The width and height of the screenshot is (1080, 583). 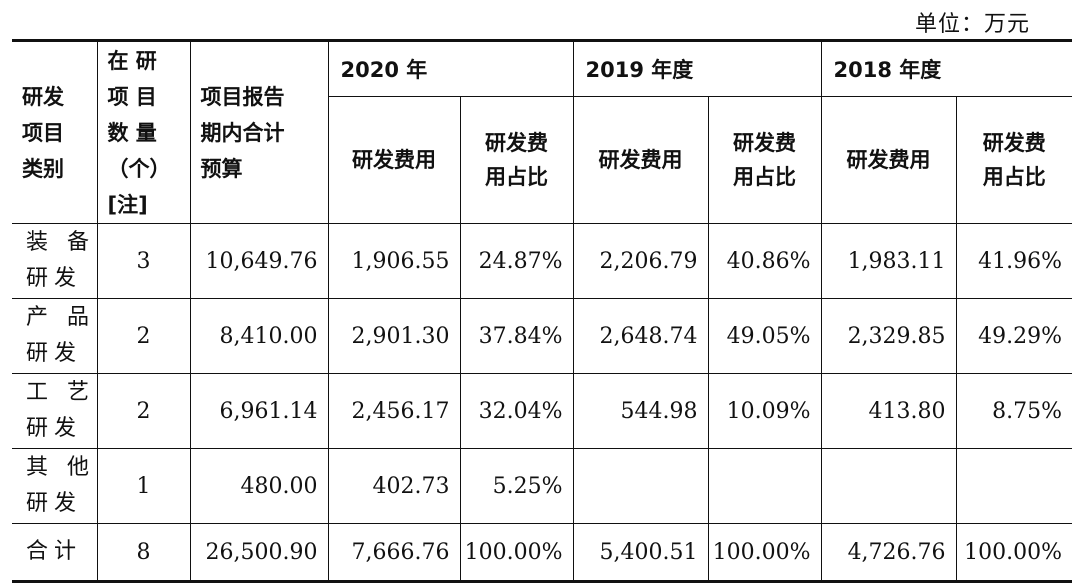 What do you see at coordinates (516, 486) in the screenshot?
I see `row-ratio-2020: 5.25%` at bounding box center [516, 486].